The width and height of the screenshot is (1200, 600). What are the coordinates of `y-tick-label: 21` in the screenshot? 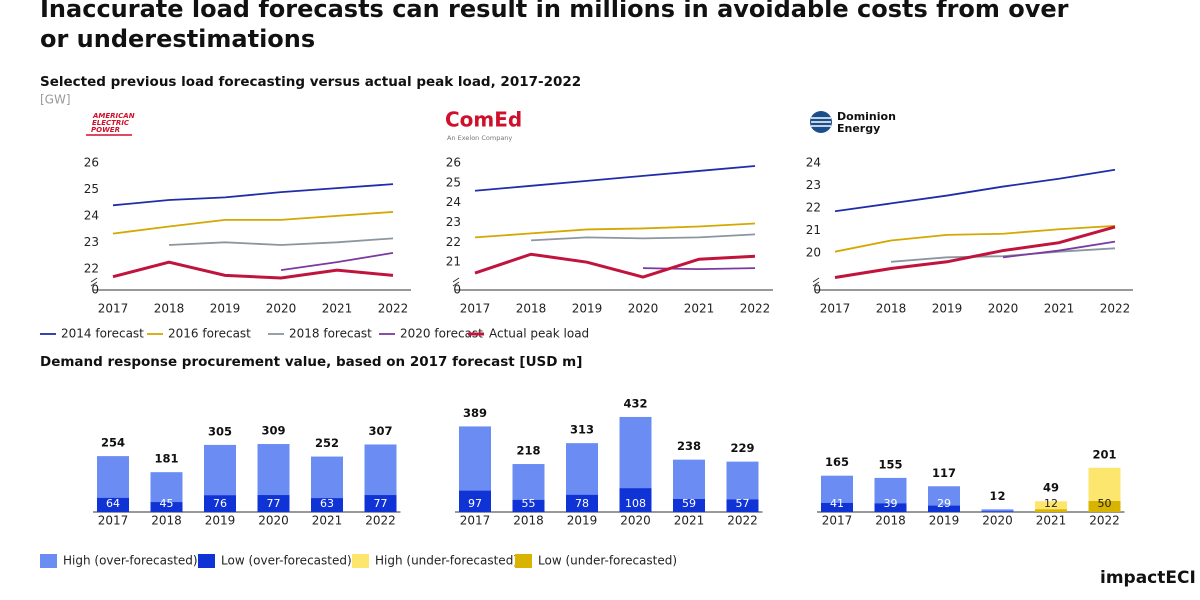 It's located at (453, 262).